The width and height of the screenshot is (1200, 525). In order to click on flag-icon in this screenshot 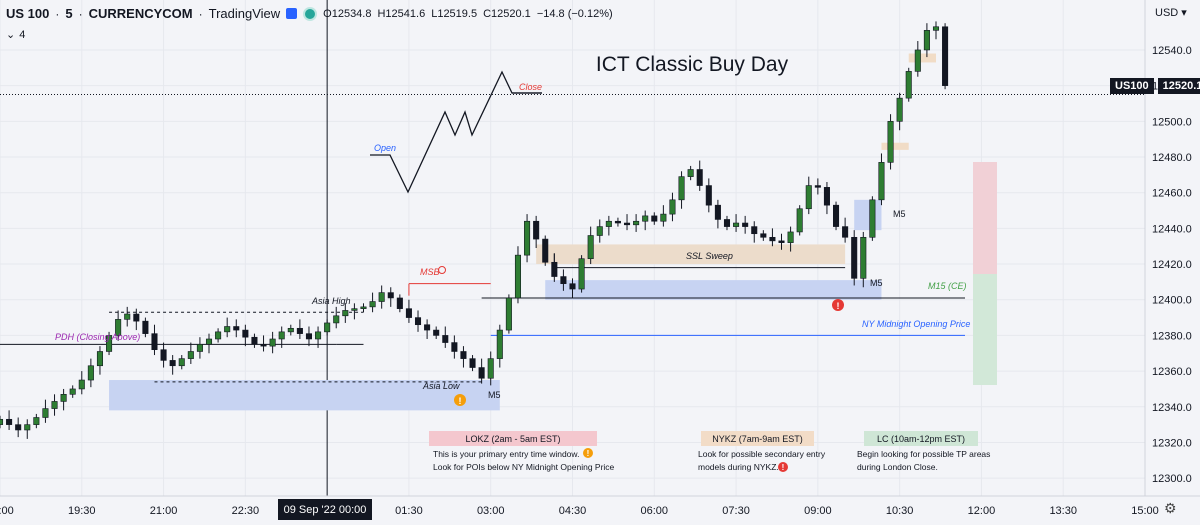, I will do `click(292, 13)`.